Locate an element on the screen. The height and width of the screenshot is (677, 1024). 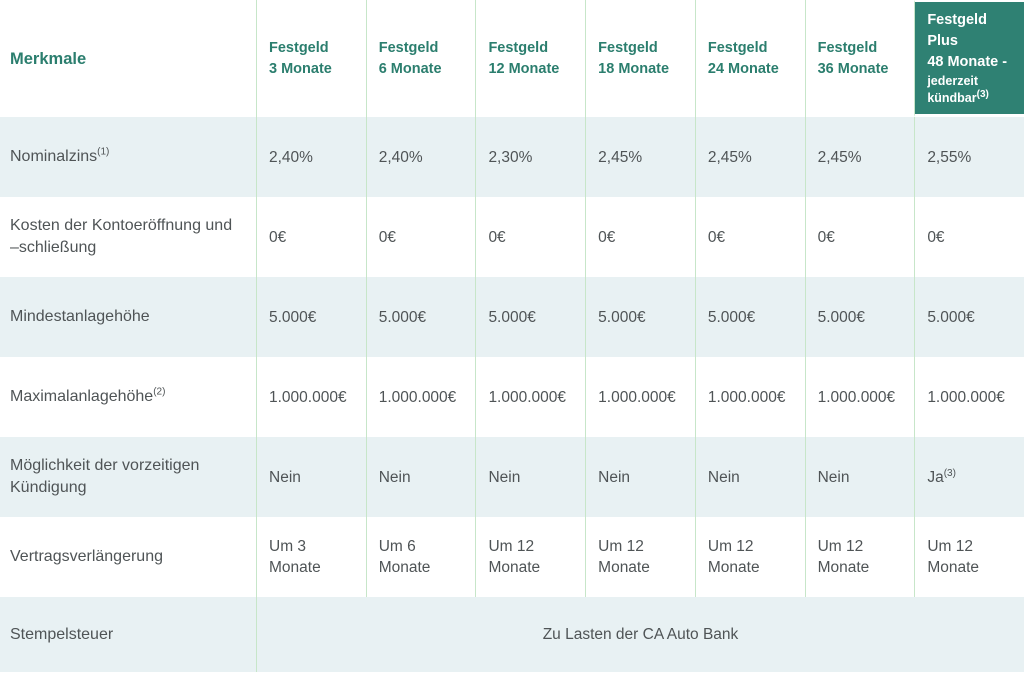
footnote-marker: (1) is located at coordinates (103, 152).